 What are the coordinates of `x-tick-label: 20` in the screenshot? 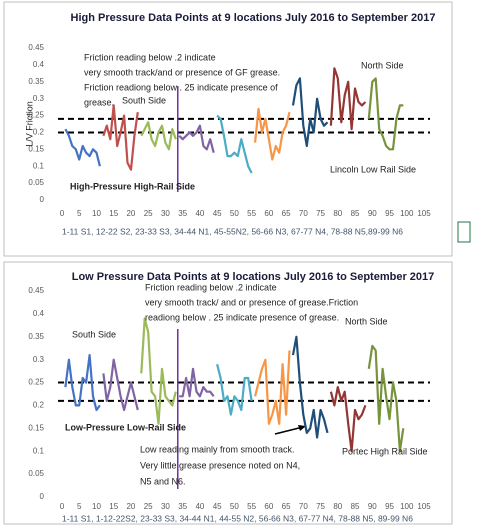 It's located at (130, 506).